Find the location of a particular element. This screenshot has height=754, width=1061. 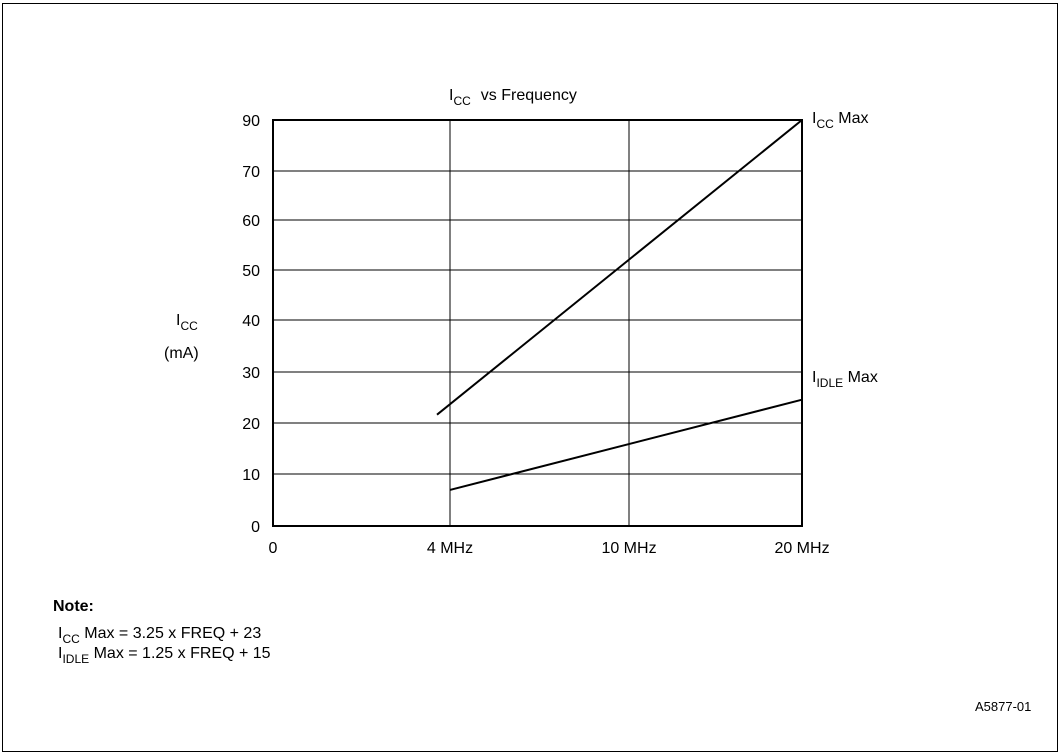

y-tick-label: 0 is located at coordinates (255, 527).